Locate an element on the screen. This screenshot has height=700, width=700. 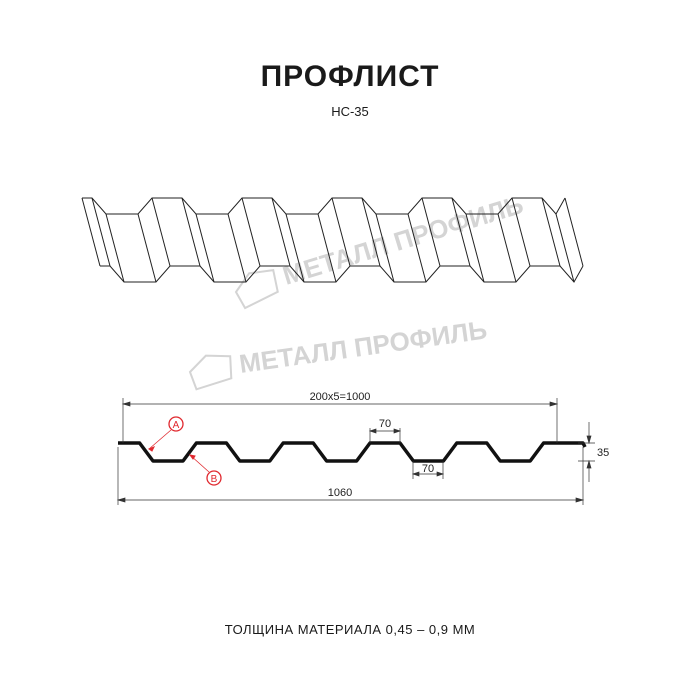
watermark-logo-bottom: МЕТАЛЛ ПРОФИЛЬ is located at coordinates (338, 352).